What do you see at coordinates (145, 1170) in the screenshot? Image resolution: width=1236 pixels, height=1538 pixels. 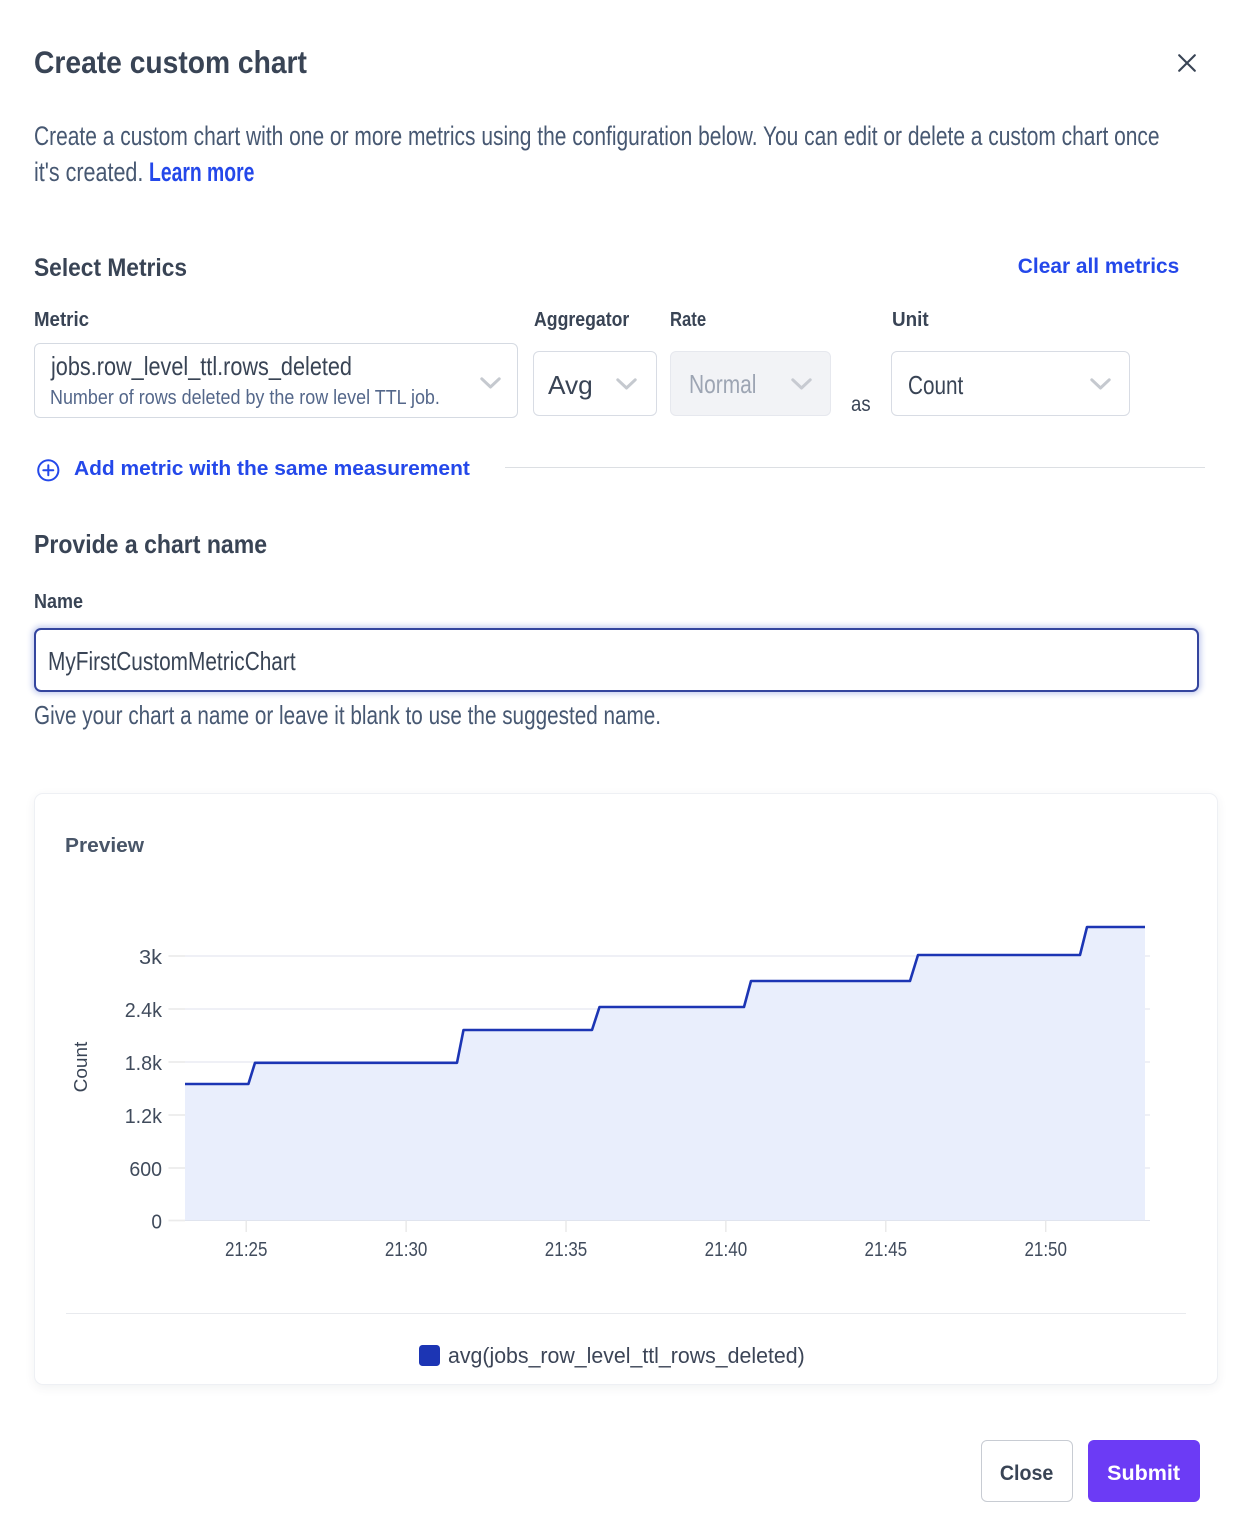 I see `svg-text: 600` at bounding box center [145, 1170].